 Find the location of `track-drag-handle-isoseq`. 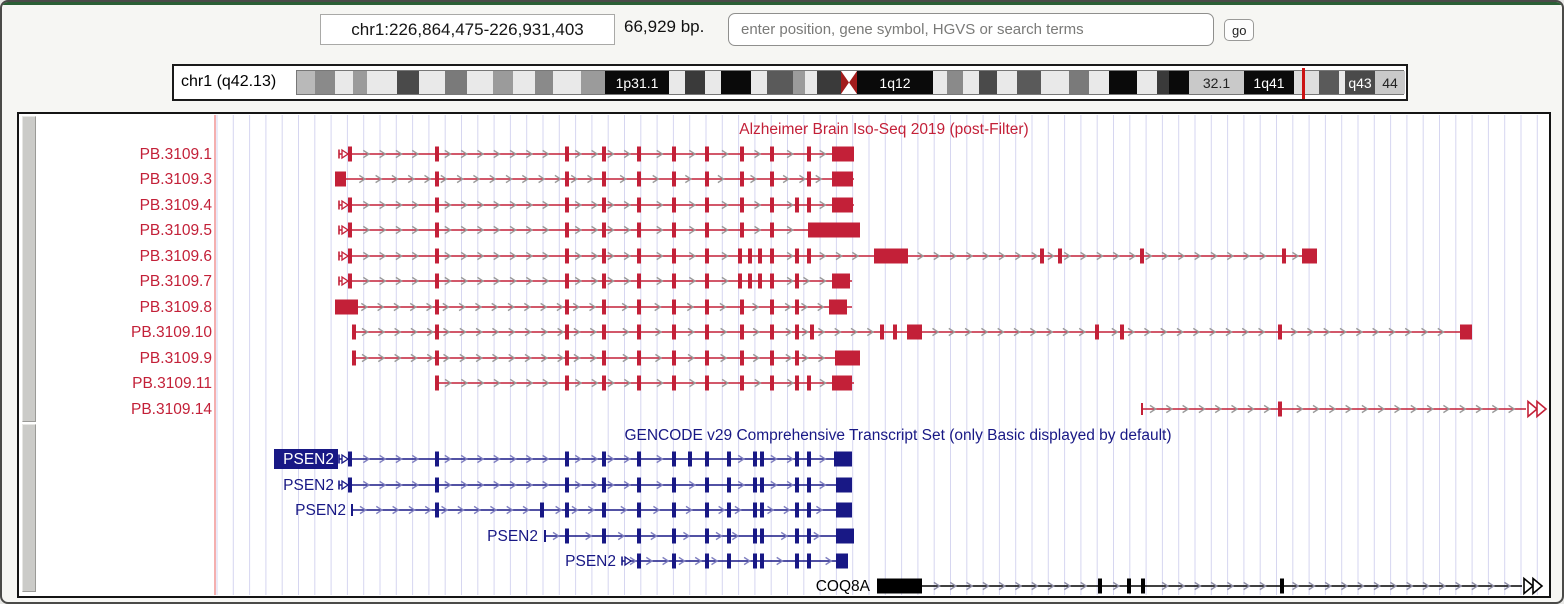

track-drag-handle-isoseq is located at coordinates (29, 269).